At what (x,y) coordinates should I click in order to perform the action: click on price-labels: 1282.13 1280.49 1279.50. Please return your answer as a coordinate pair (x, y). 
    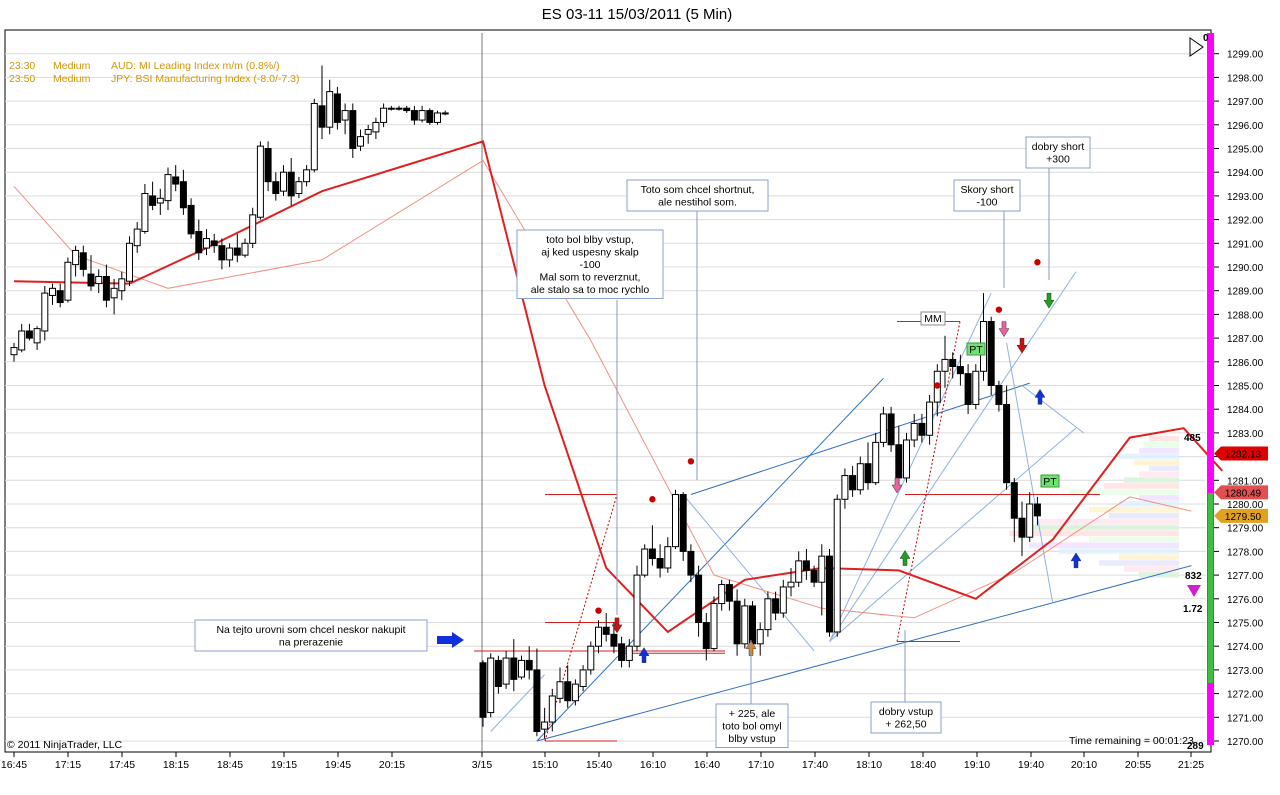
    Looking at the image, I should click on (1241, 484).